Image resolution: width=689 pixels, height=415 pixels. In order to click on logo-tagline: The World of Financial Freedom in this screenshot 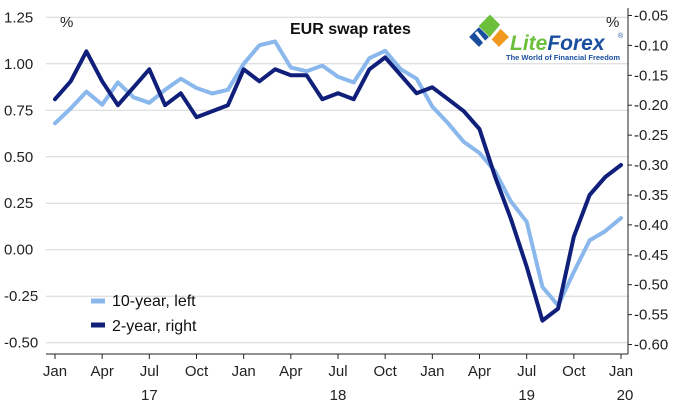, I will do `click(563, 57)`.